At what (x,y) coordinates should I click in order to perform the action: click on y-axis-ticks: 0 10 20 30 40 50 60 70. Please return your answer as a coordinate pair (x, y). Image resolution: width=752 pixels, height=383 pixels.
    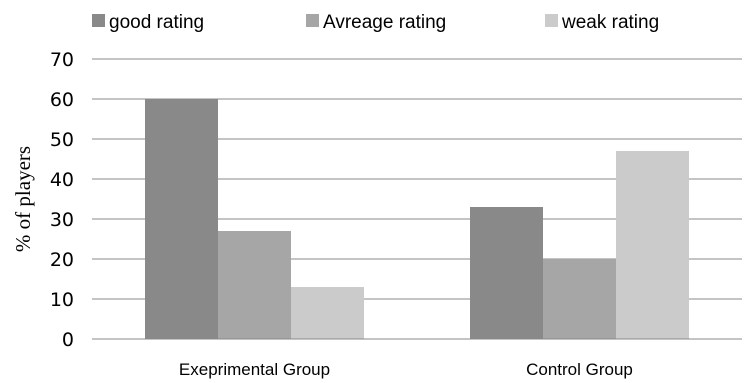
    Looking at the image, I should click on (62, 200).